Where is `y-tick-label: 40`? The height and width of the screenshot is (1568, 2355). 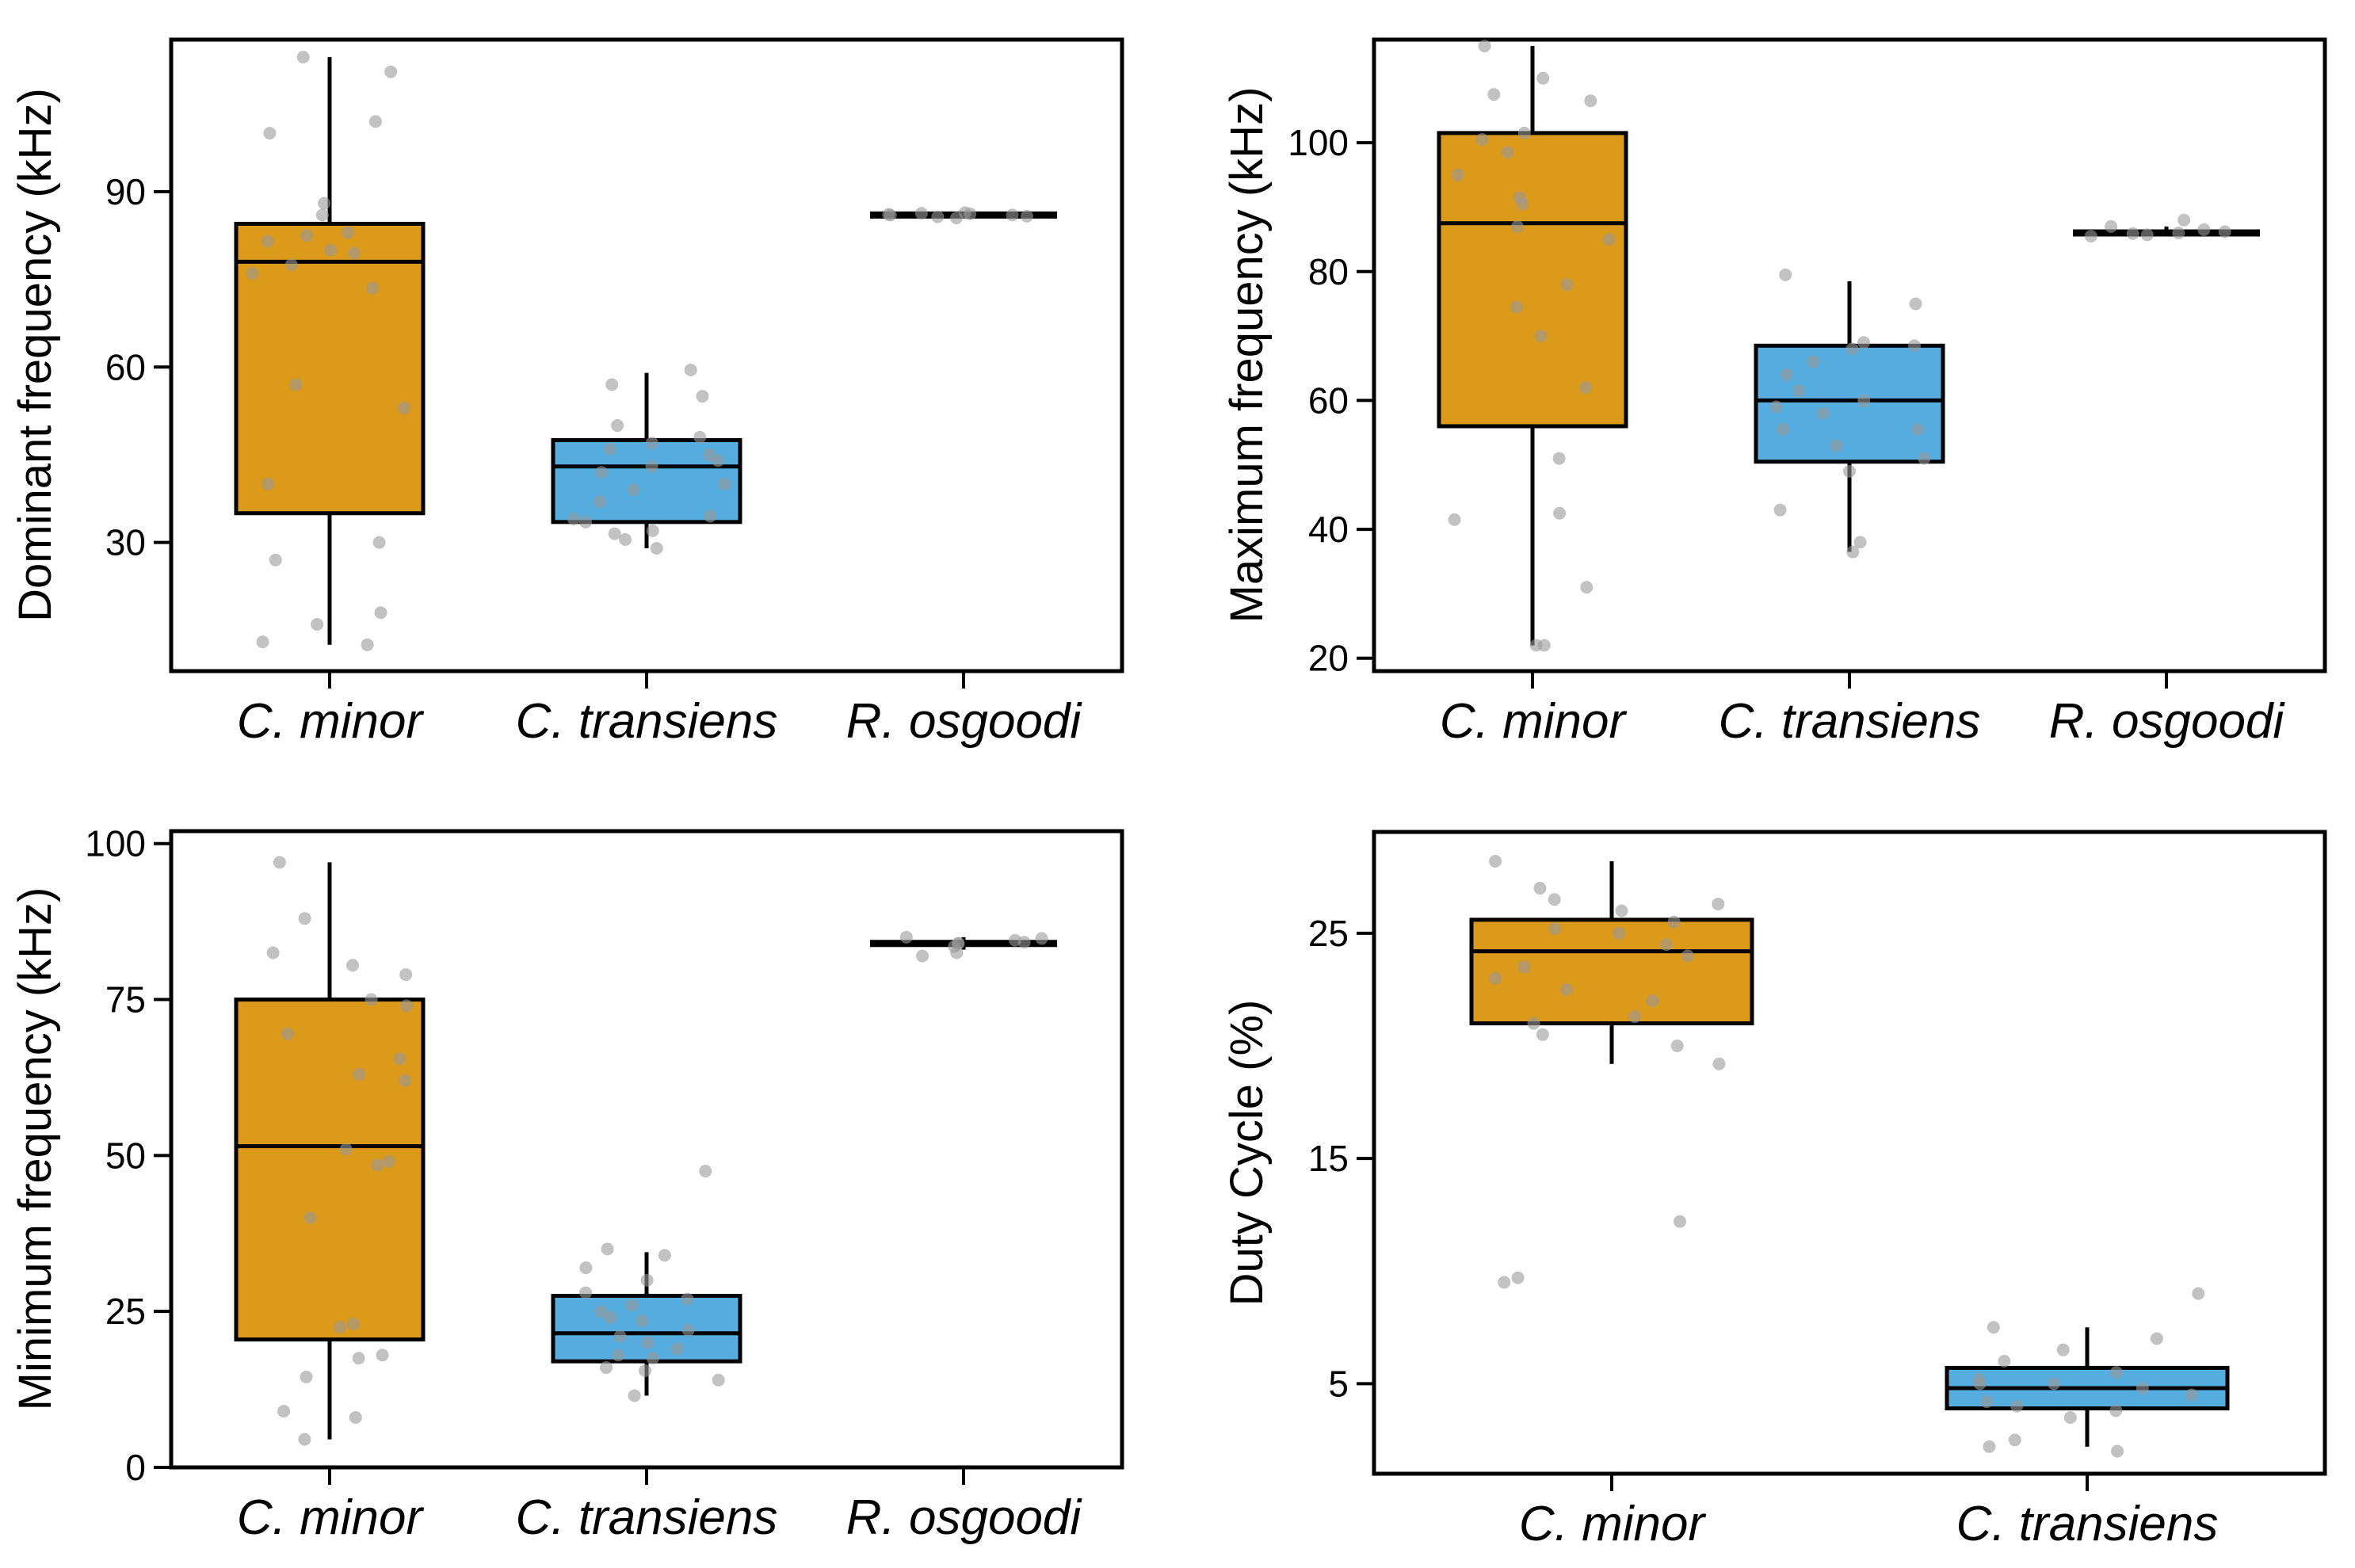
y-tick-label: 40 is located at coordinates (1328, 529).